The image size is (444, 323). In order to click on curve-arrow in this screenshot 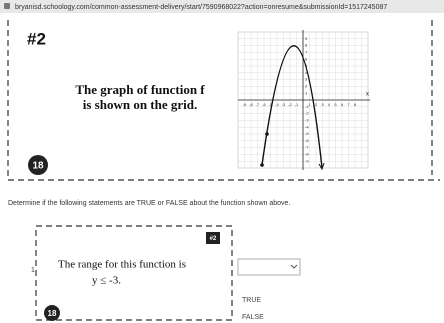, I will do `click(321, 166)`.